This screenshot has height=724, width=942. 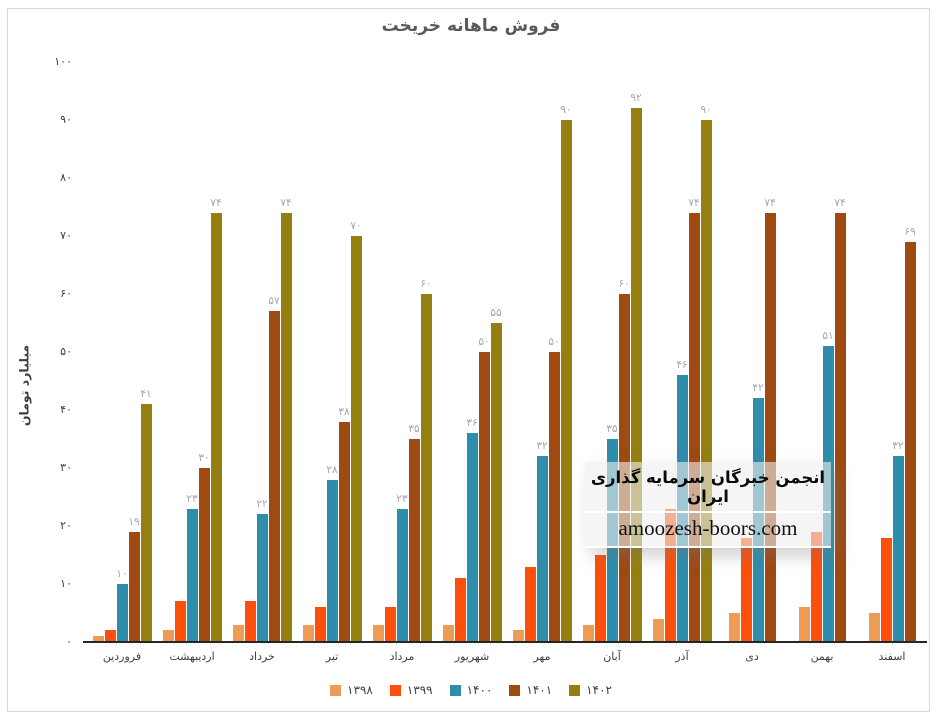 What do you see at coordinates (539, 690) in the screenshot?
I see `legend-label-1401: ۱۴۰۱` at bounding box center [539, 690].